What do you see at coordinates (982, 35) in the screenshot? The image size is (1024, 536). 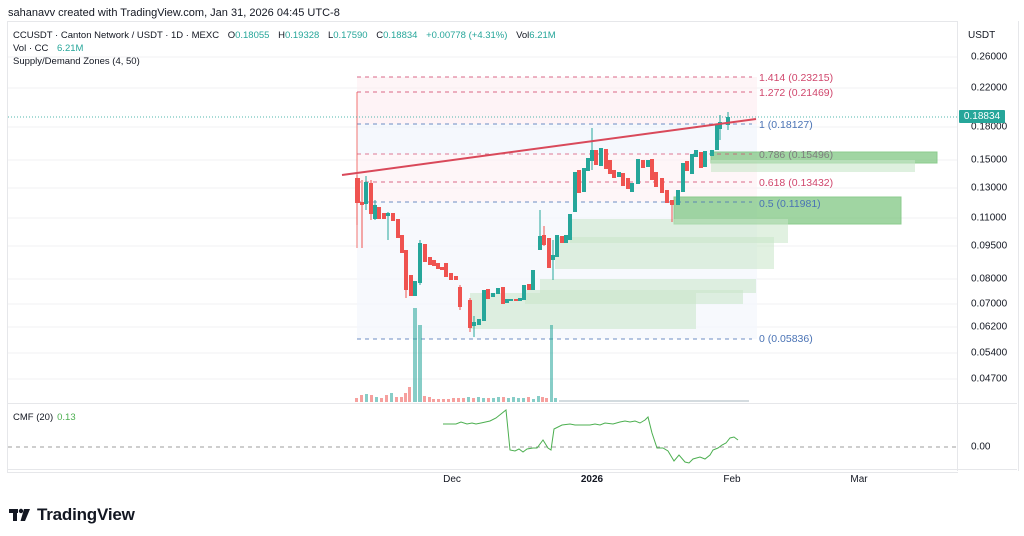 I see `price-axis-unit: USDT` at bounding box center [982, 35].